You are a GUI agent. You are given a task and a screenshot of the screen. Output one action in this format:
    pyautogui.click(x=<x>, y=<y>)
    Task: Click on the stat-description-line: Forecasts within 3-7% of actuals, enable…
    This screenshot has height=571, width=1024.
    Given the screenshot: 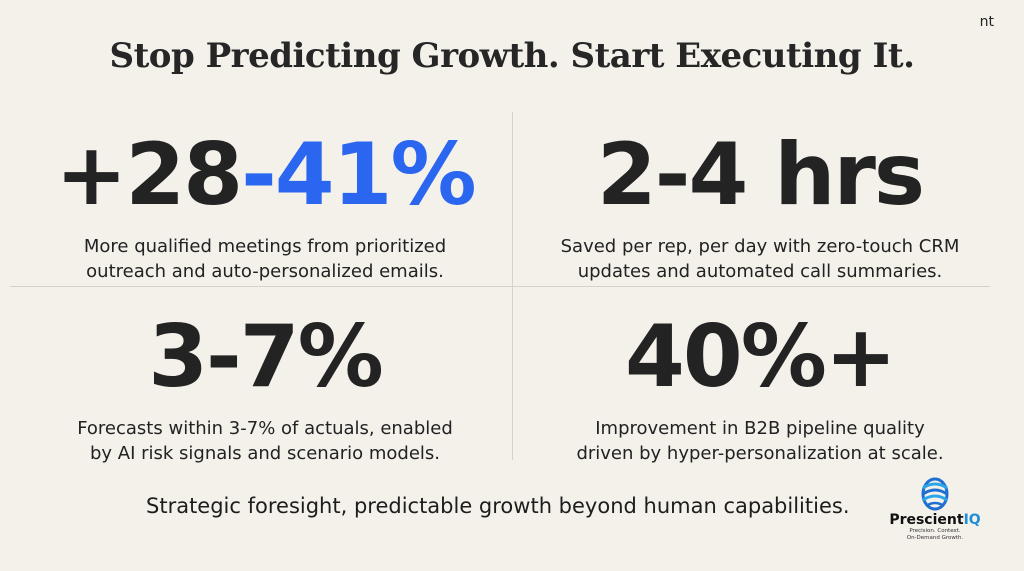 What is the action you would take?
    pyautogui.click(x=265, y=428)
    